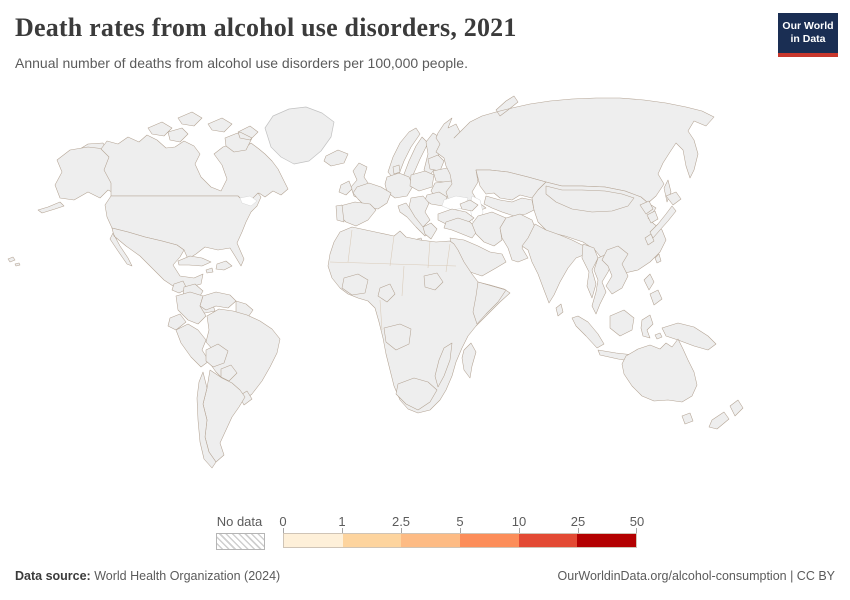 This screenshot has width=850, height=600. What do you see at coordinates (653, 289) in the screenshot?
I see `country-philippines` at bounding box center [653, 289].